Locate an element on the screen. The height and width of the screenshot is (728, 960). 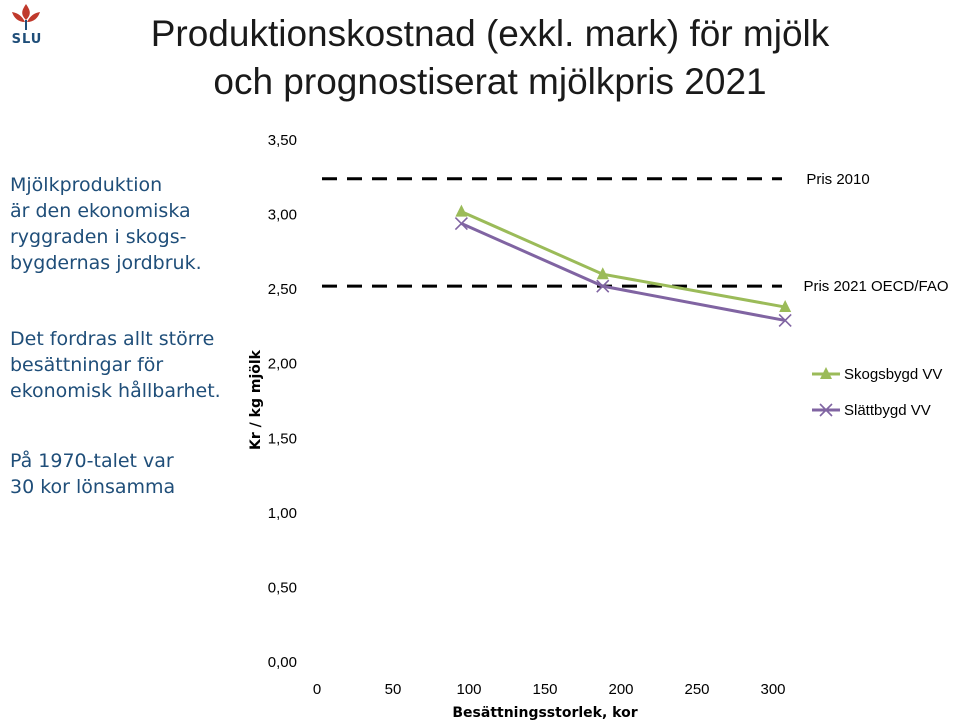
x-tick-label: 300 is located at coordinates (772, 689).